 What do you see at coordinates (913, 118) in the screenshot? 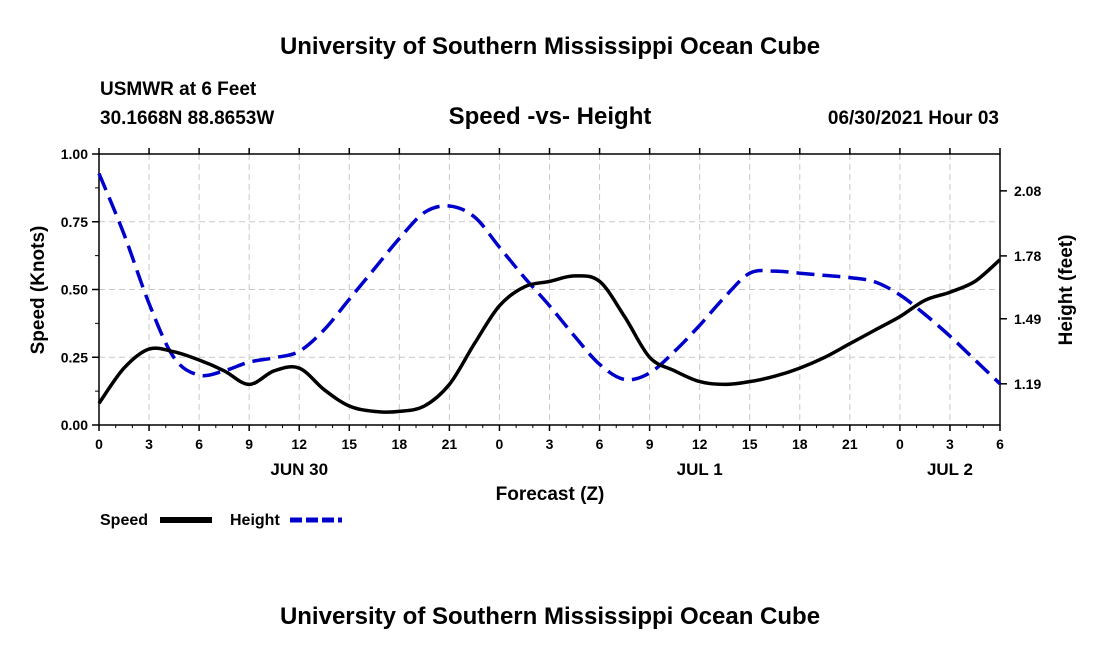
I see `datetime-label: 06/30/2021 Hour 03` at bounding box center [913, 118].